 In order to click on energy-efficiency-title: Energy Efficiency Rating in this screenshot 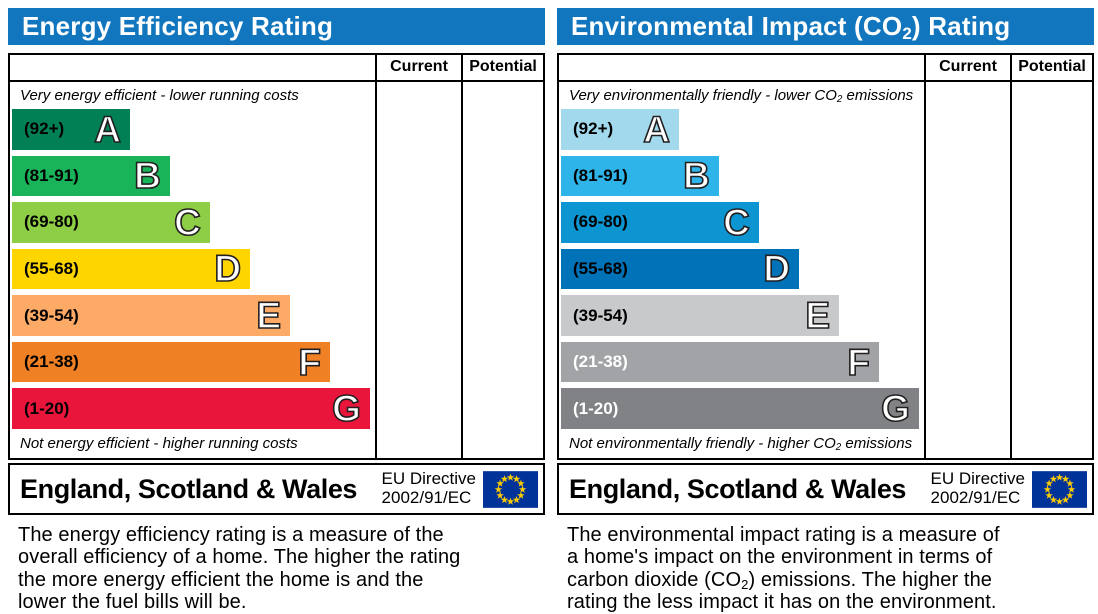, I will do `click(276, 26)`.